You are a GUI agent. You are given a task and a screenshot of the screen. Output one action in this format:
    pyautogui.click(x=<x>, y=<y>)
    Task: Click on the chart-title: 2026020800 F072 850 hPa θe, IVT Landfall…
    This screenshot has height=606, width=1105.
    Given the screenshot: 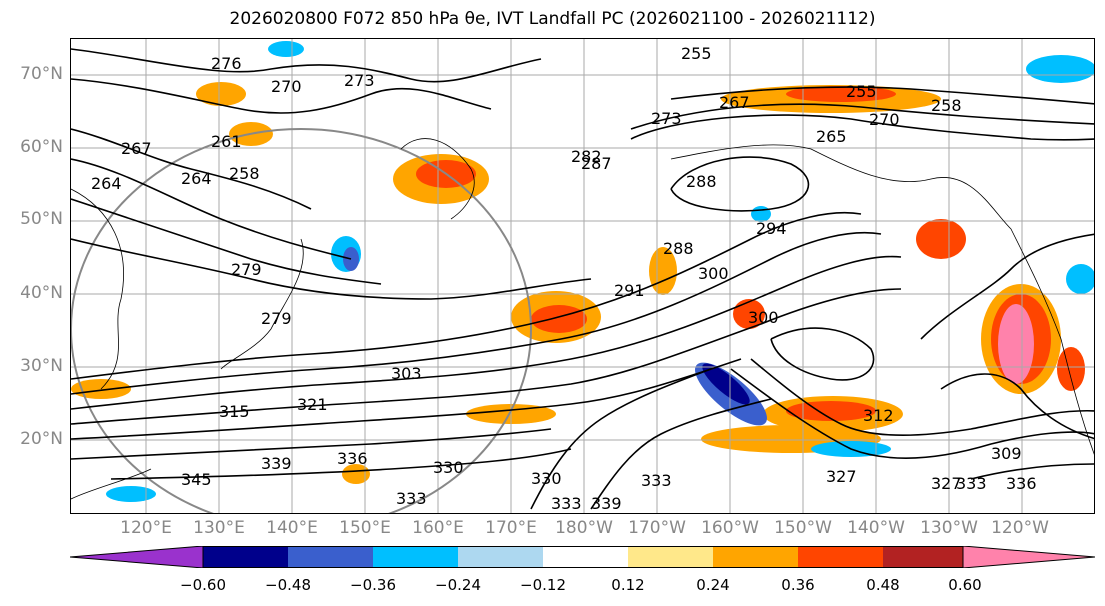 What is the action you would take?
    pyautogui.click(x=552, y=19)
    